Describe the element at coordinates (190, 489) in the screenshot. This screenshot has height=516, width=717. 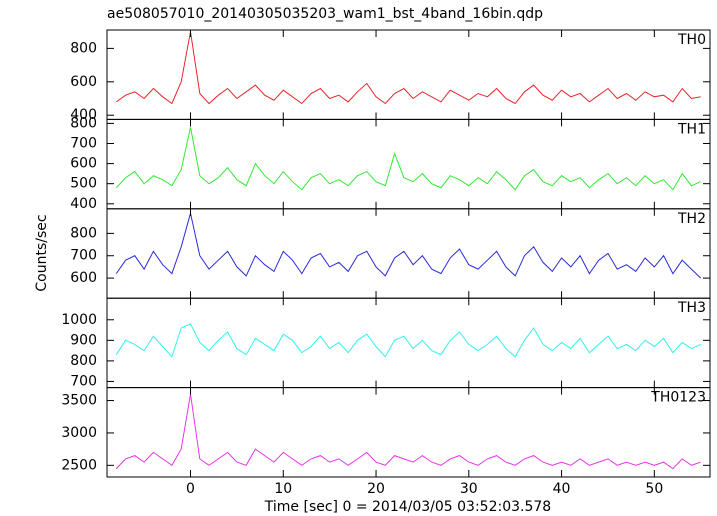
I see `x-tick-label: 0` at that location.